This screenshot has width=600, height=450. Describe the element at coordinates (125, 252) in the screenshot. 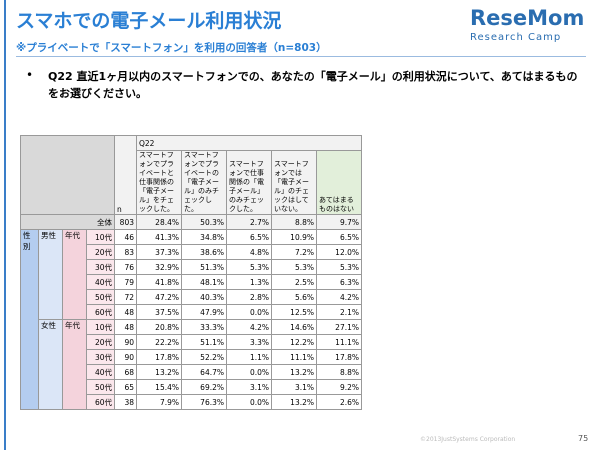

I see `data-cell: 83` at that location.